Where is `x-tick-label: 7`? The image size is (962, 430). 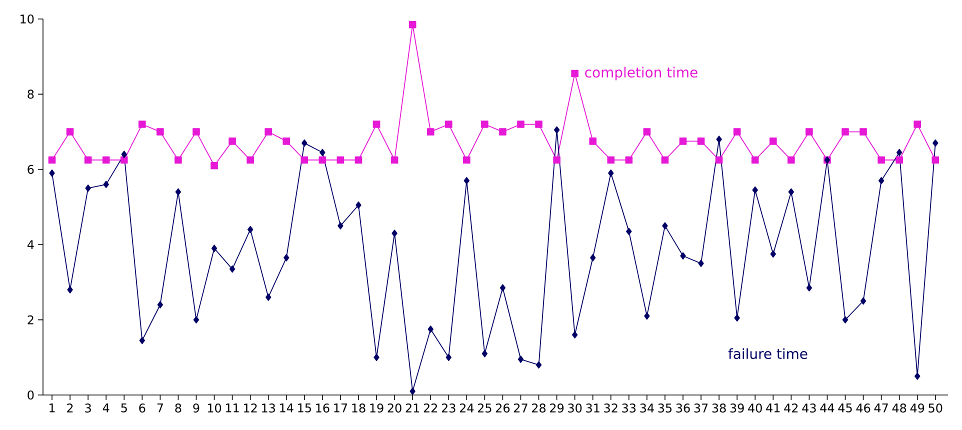
x-tick-label: 7 is located at coordinates (160, 408).